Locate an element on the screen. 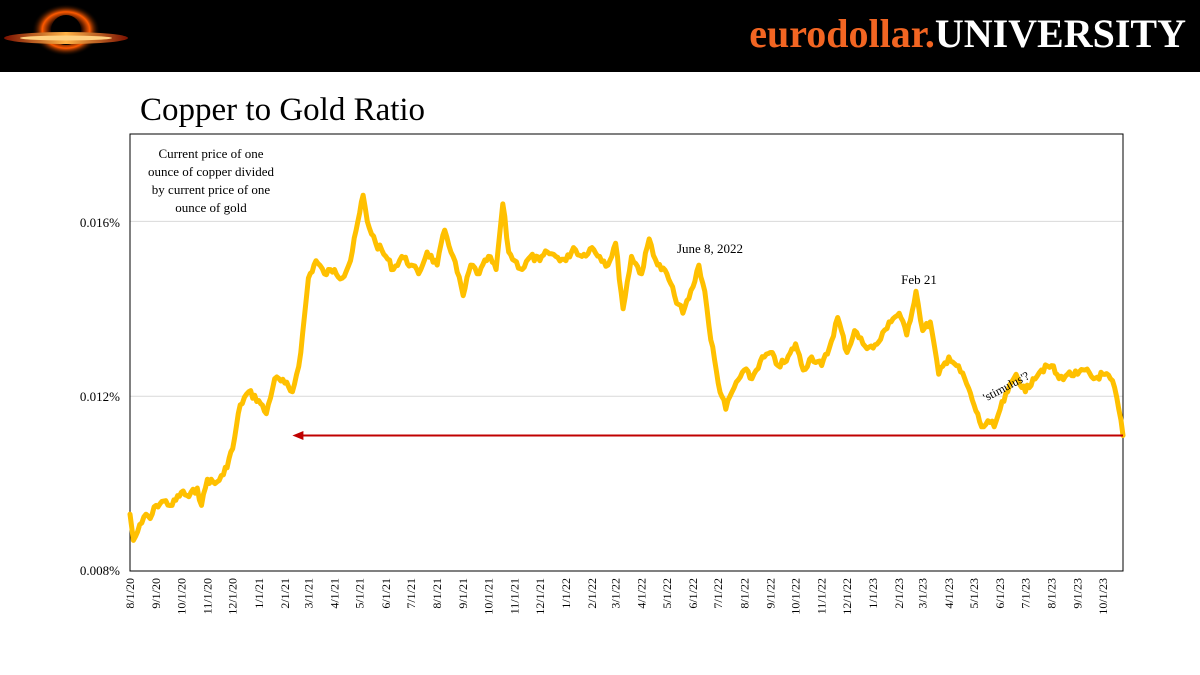  x-tick-label: 6/1/22 is located at coordinates (693, 593).